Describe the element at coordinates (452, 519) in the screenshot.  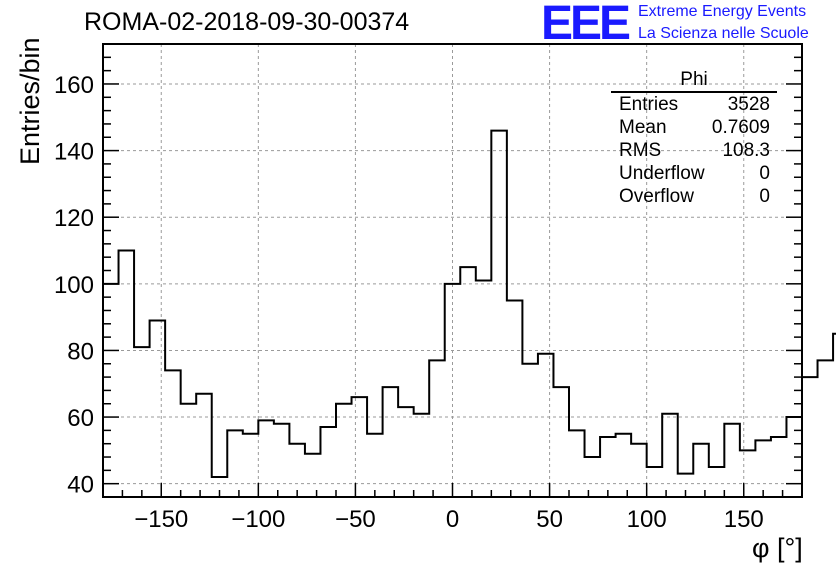
I see `x-tick-label: 0` at that location.